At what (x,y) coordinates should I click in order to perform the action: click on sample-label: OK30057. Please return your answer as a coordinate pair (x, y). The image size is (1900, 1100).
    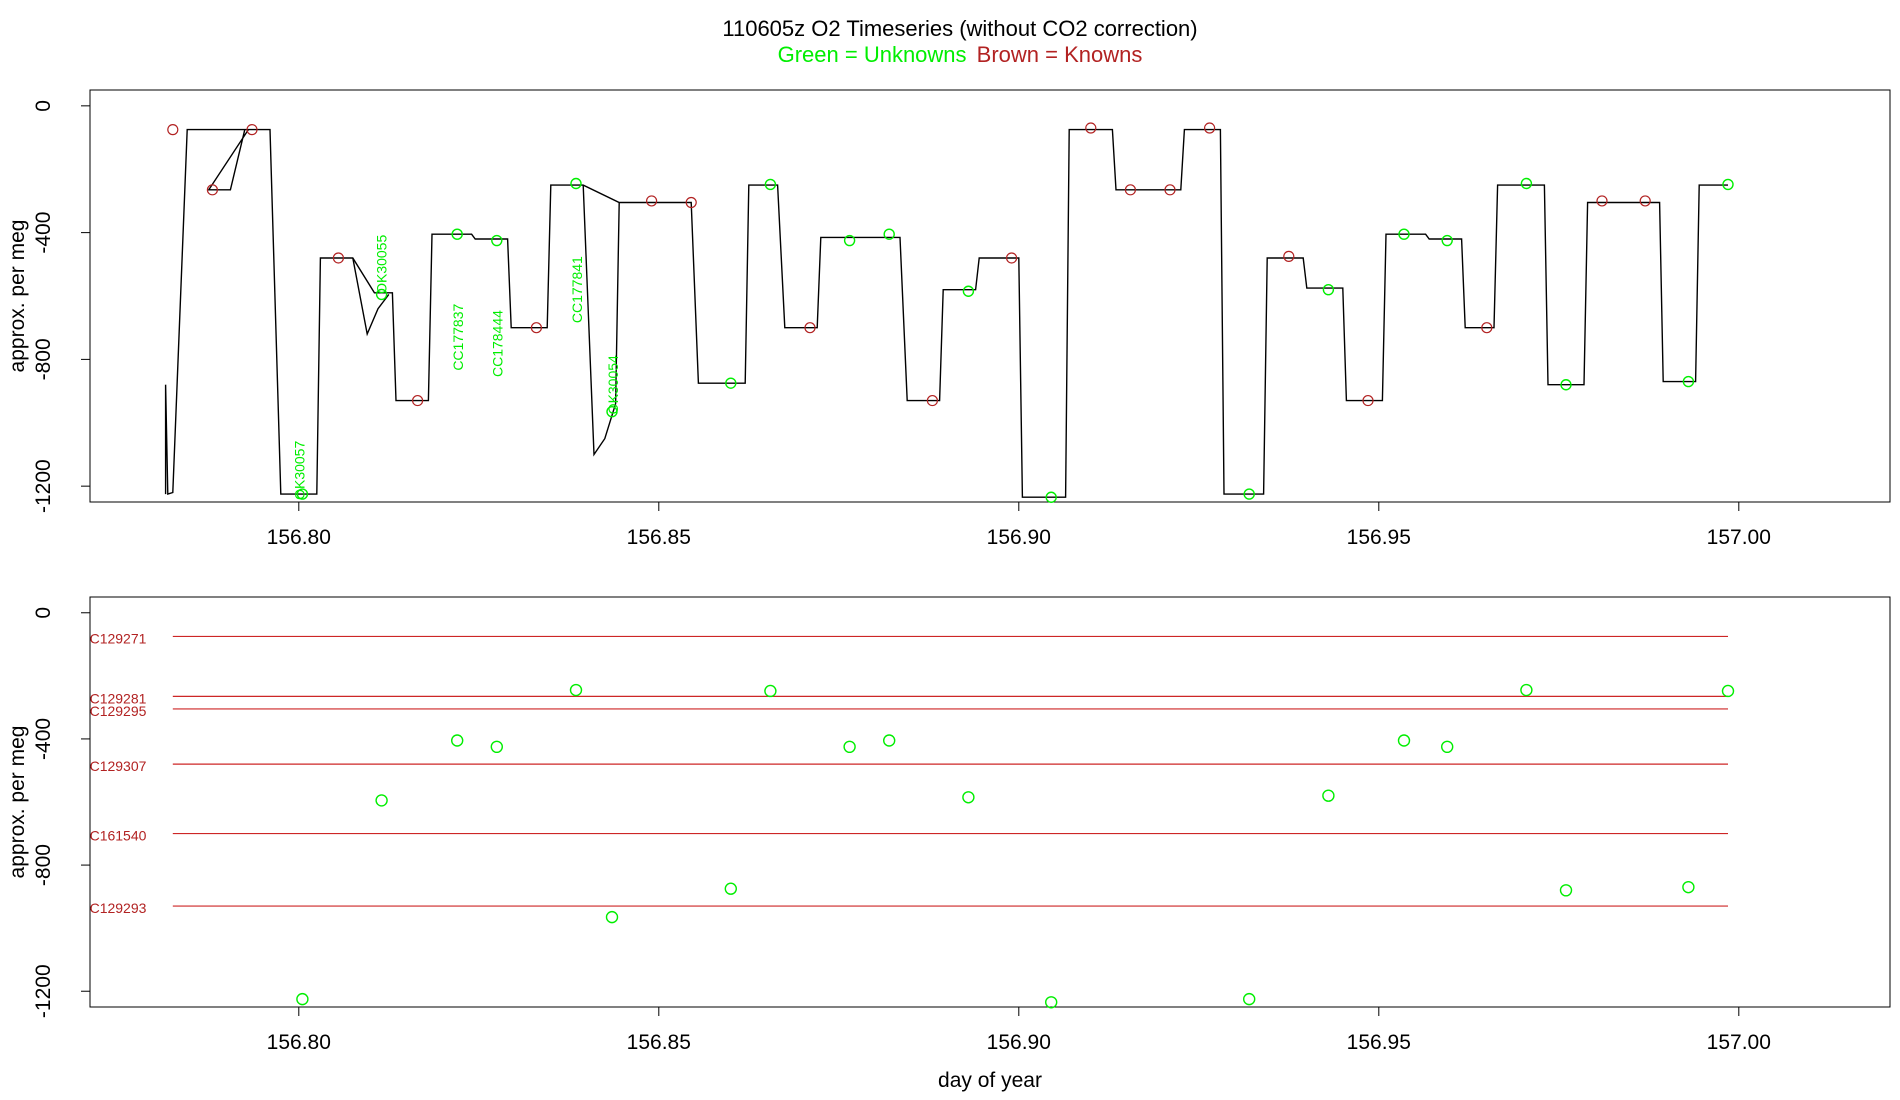
    Looking at the image, I should click on (300, 470).